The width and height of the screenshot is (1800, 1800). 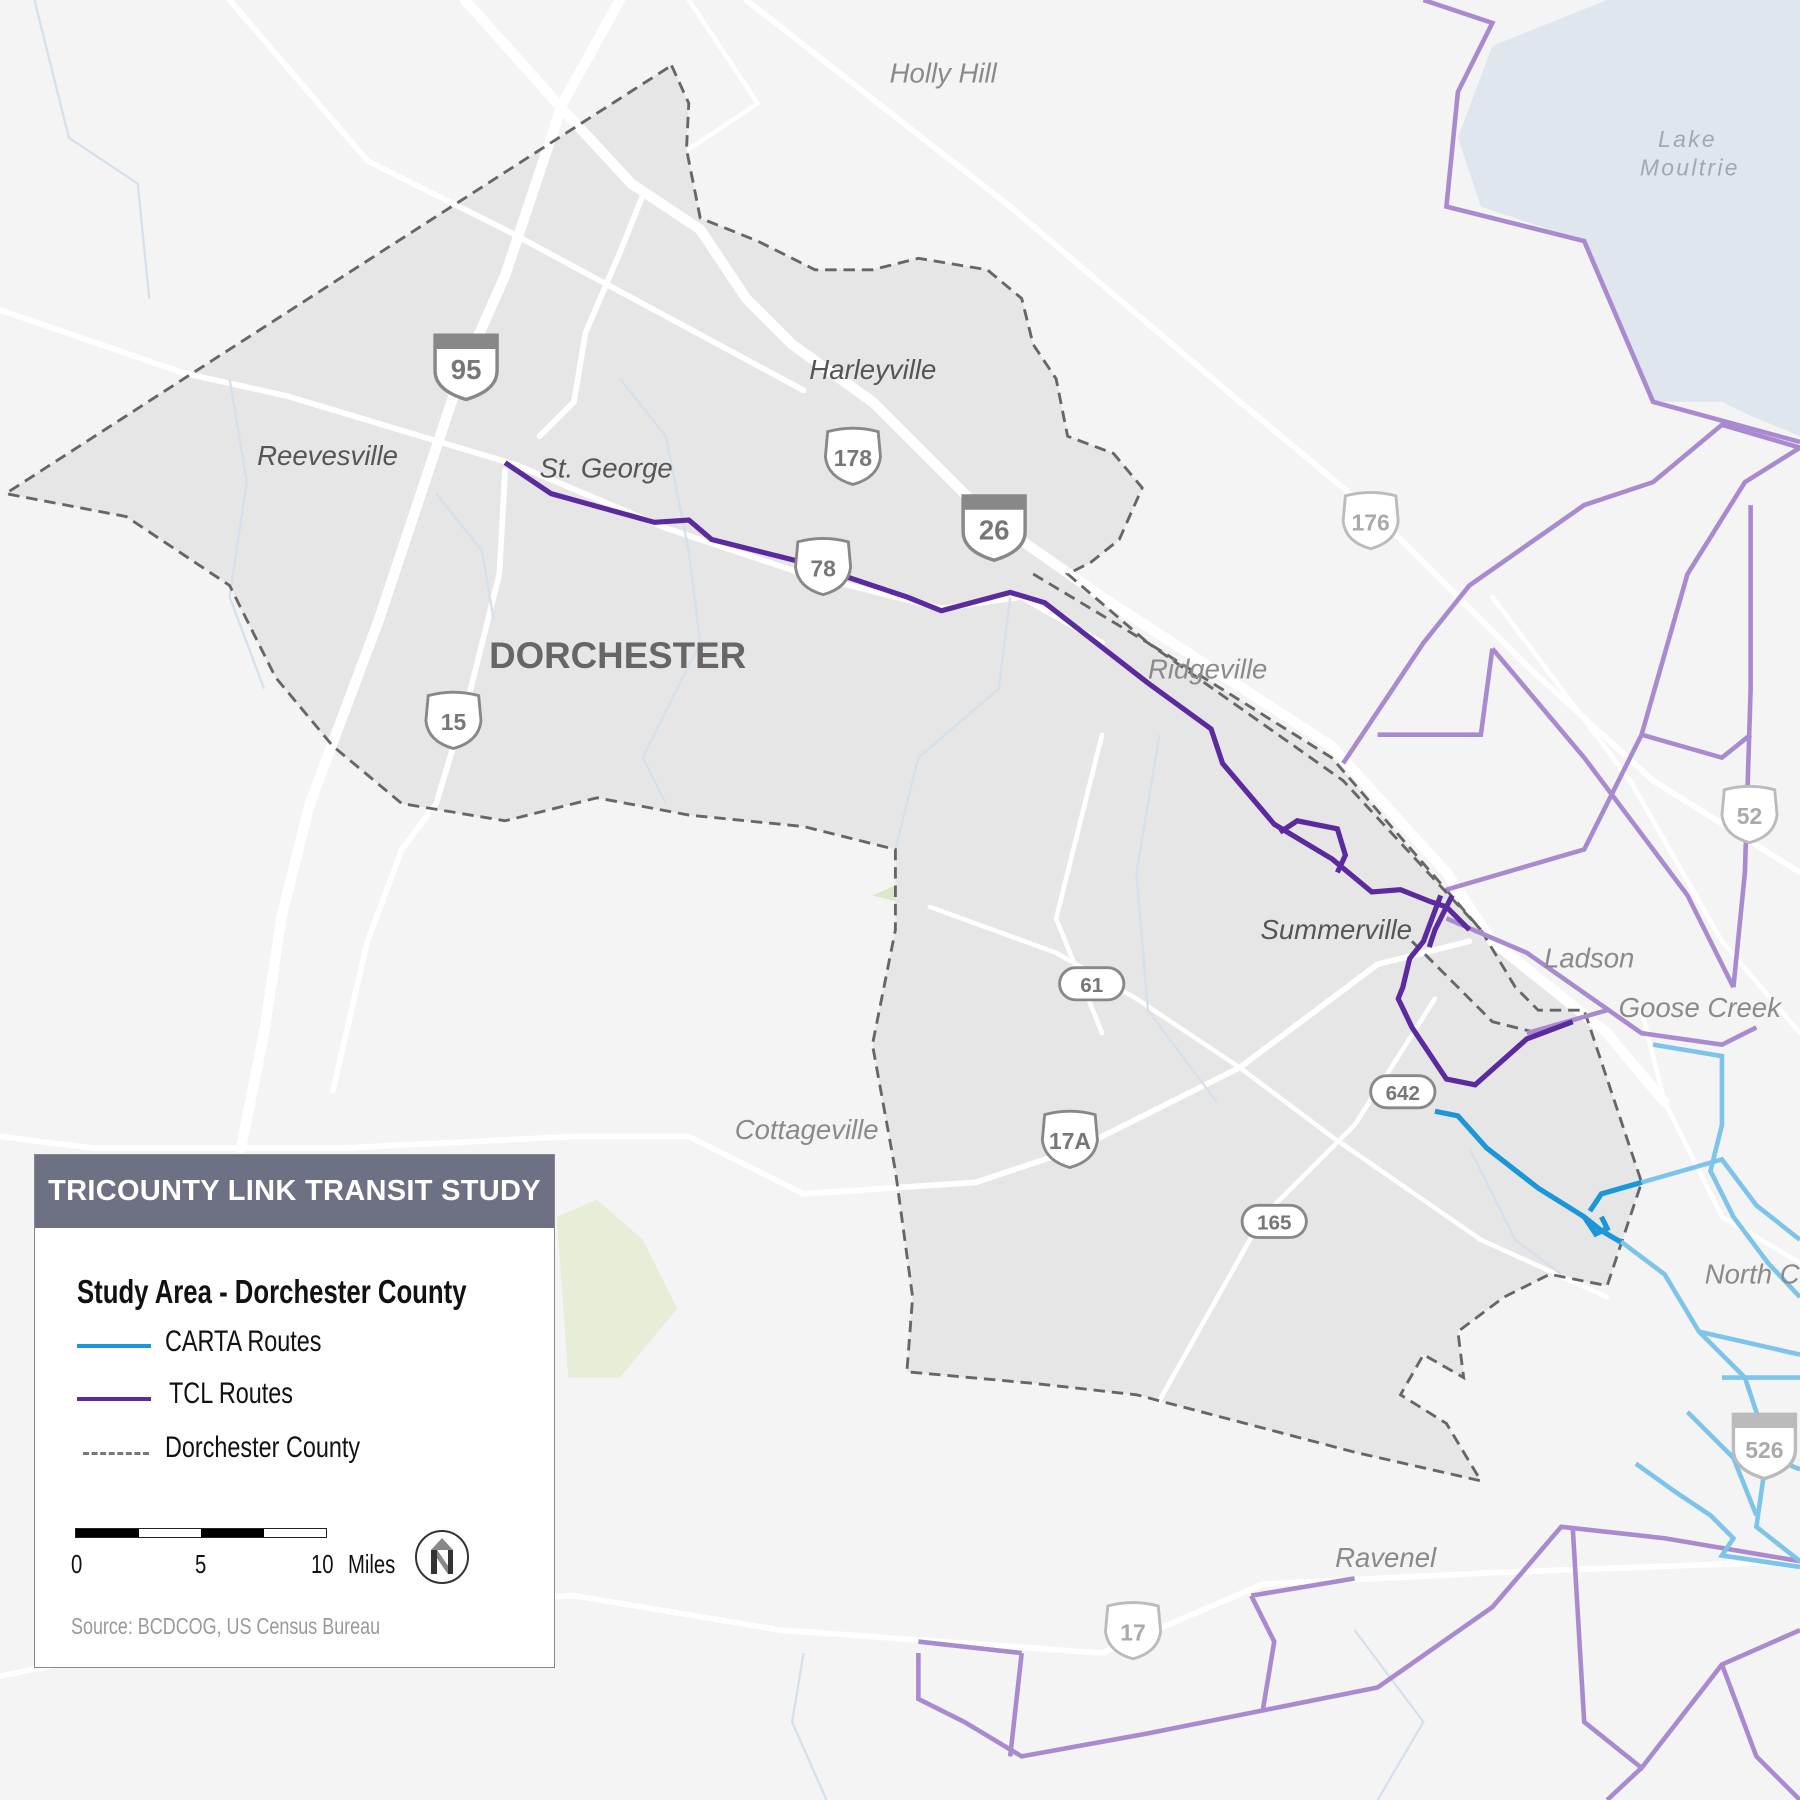 What do you see at coordinates (617, 655) in the screenshot?
I see `county-label: DORCHESTER` at bounding box center [617, 655].